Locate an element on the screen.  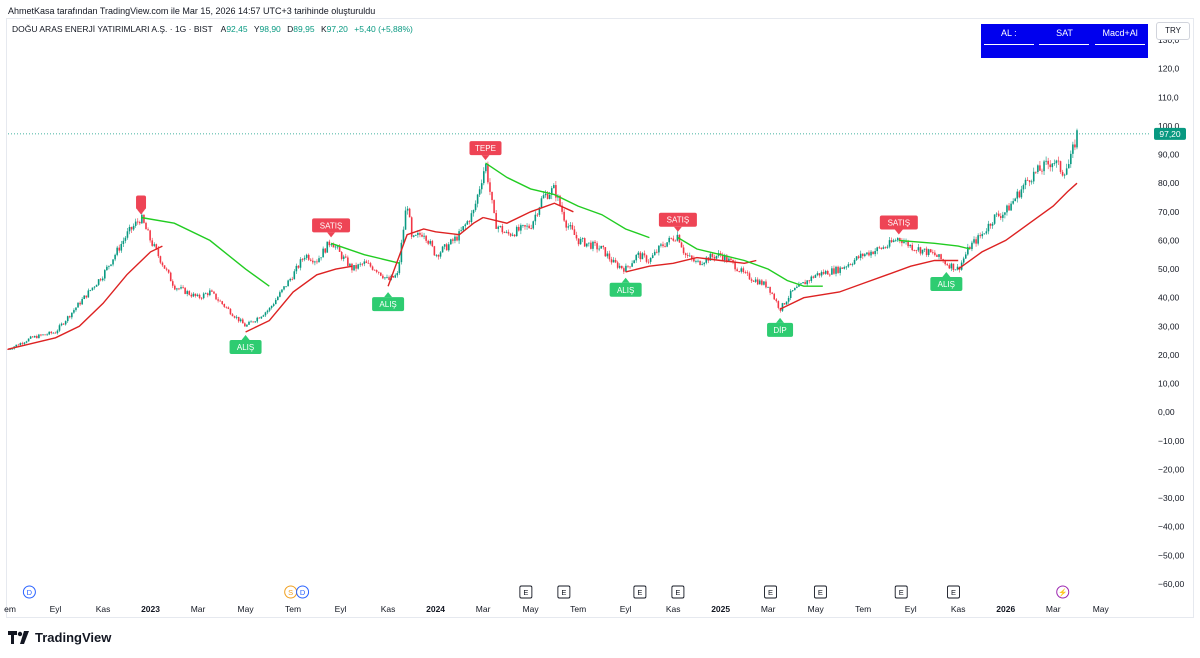
y-tick-label: 110,0 is located at coordinates (1168, 97).